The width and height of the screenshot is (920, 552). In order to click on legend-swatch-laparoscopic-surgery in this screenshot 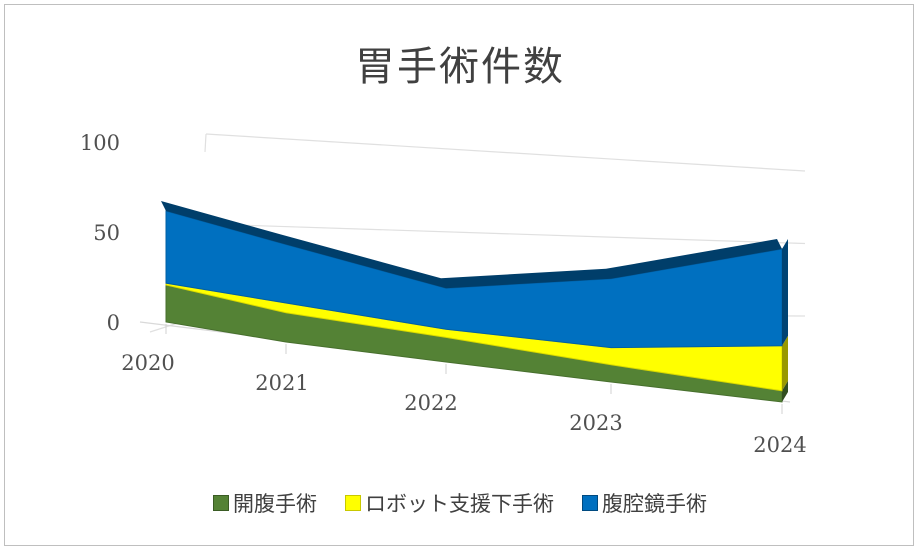, I will do `click(590, 503)`.